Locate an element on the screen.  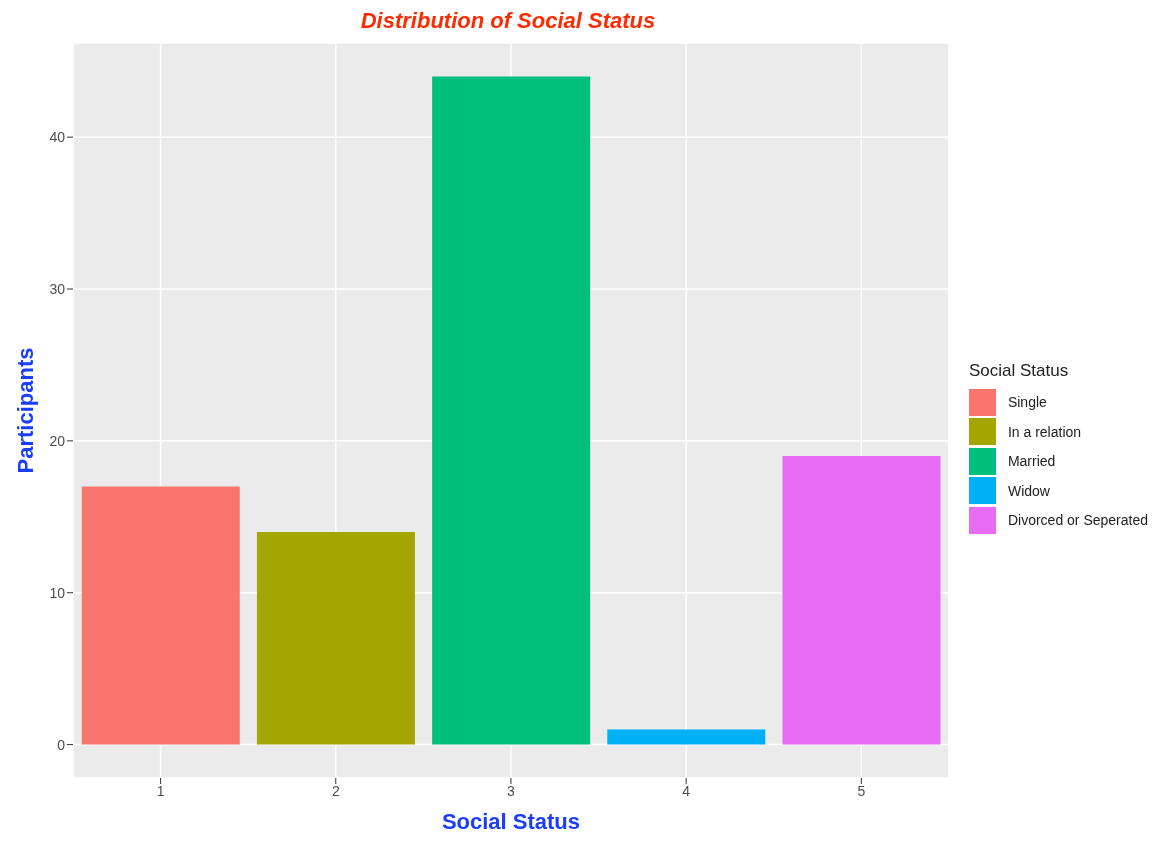
legend-label: Widow is located at coordinates (1028, 490).